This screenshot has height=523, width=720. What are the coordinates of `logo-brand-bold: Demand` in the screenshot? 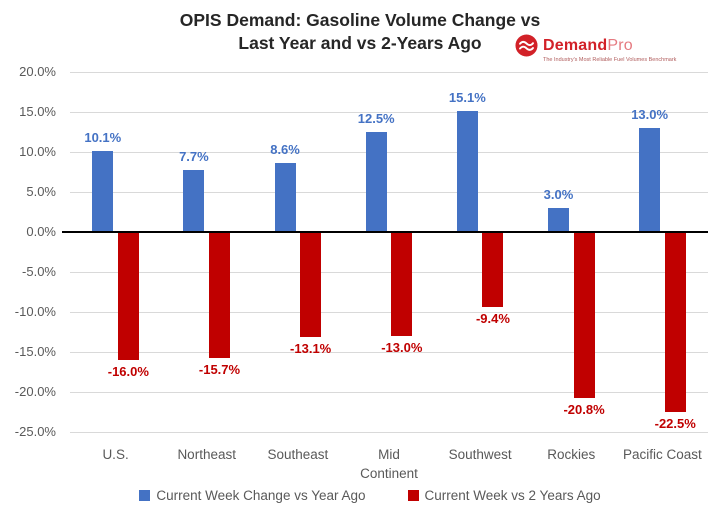 It's located at (575, 45).